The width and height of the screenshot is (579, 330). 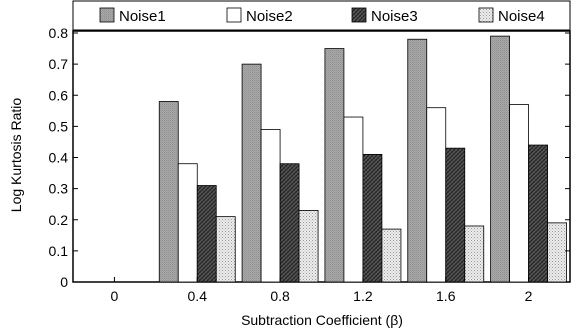 I want to click on y-axis-label: Log Kurtosis Ratio, so click(x=16, y=155).